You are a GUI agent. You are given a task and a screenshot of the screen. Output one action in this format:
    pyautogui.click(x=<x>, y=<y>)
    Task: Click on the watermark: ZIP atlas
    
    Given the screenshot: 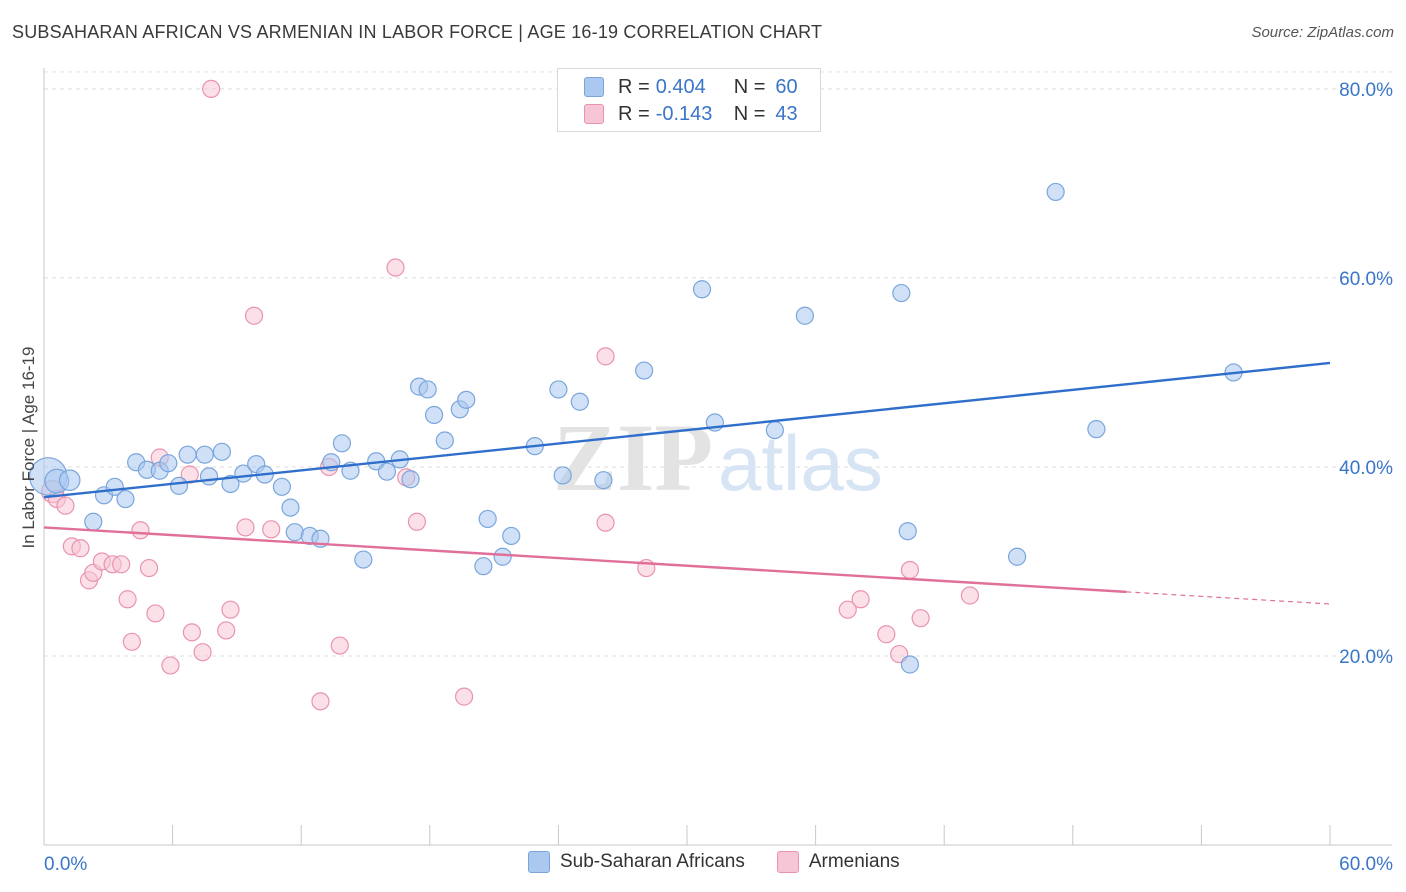 What is the action you would take?
    pyautogui.click(x=718, y=457)
    